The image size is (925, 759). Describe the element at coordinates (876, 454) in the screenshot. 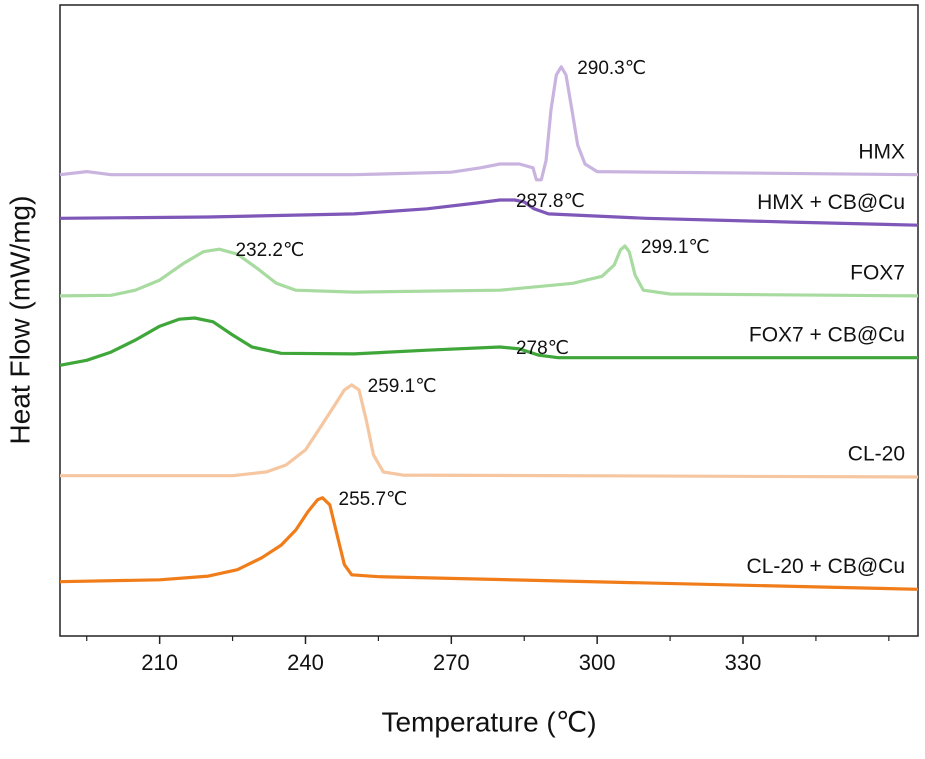

I see `series-label: CL-20` at that location.